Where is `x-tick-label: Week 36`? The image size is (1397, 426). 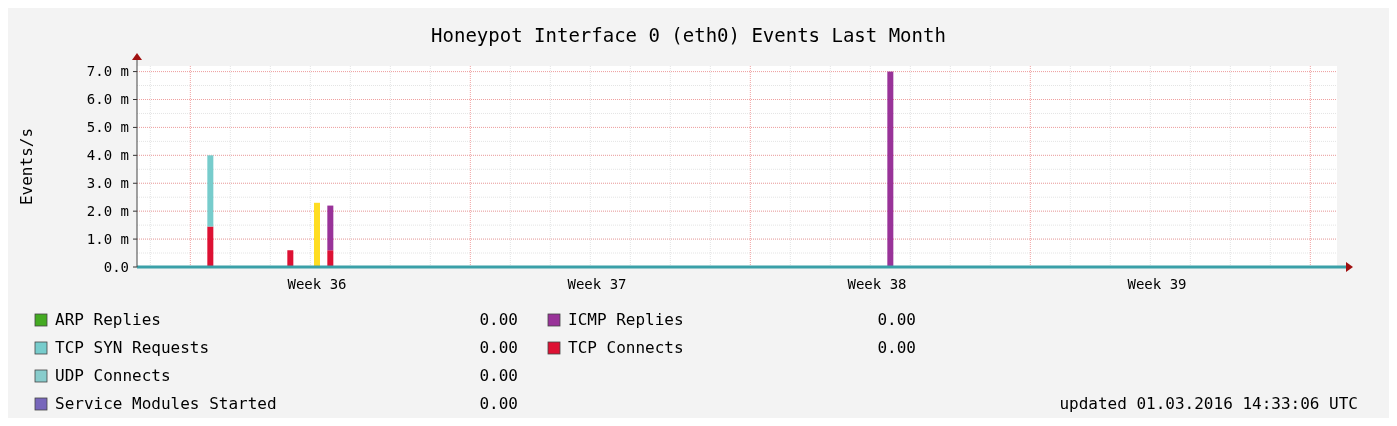
x-tick-label: Week 36 is located at coordinates (317, 284).